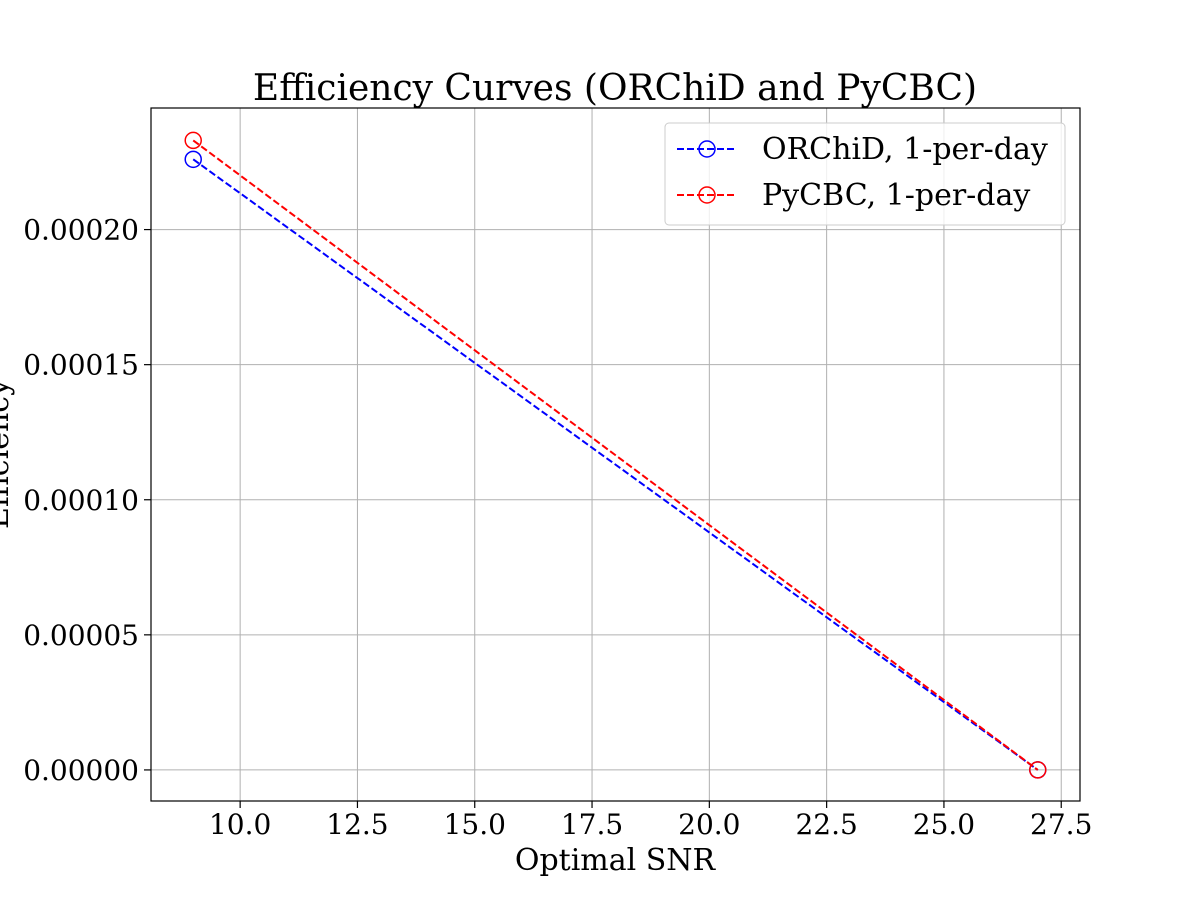 This screenshot has width=1200, height=900. I want to click on x-tick-label: 27.5, so click(1061, 824).